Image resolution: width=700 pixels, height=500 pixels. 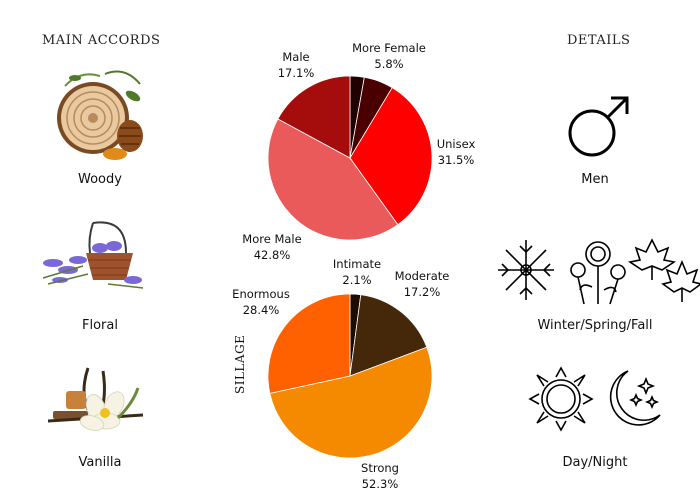 I want to click on pie-label-male-value: 17.1%, so click(x=296, y=73).